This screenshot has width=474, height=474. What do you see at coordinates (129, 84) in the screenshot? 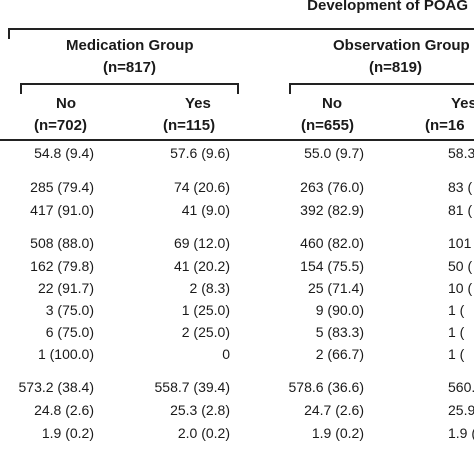
I see `medication-group-rule` at bounding box center [129, 84].